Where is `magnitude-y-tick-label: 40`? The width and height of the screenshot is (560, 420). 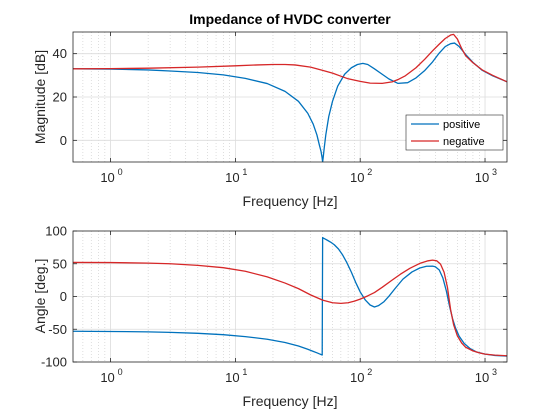 magnitude-y-tick-label: 40 is located at coordinates (60, 53).